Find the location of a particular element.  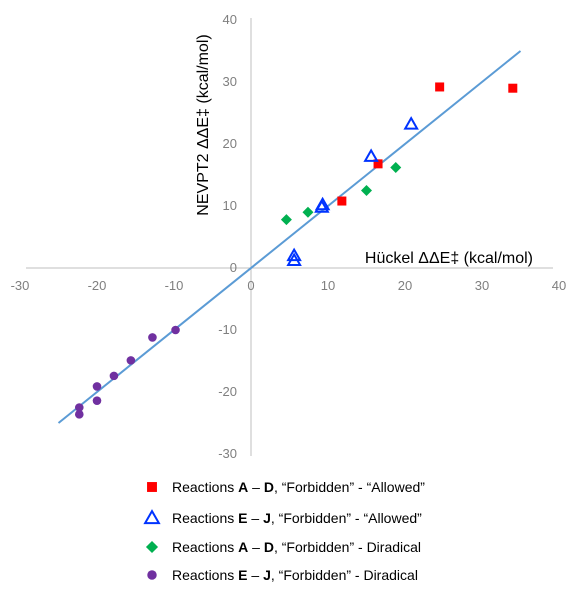

x-axis-label: Hückel ΔΔE‡ (kcal/mol) is located at coordinates (449, 258).